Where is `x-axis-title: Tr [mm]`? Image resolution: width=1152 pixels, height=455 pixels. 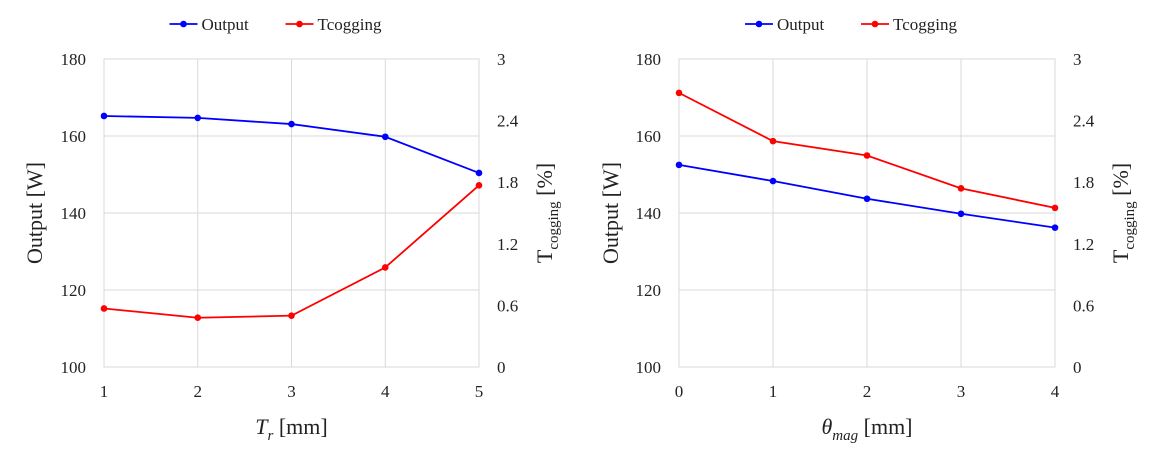 x-axis-title: Tr [mm] is located at coordinates (291, 429).